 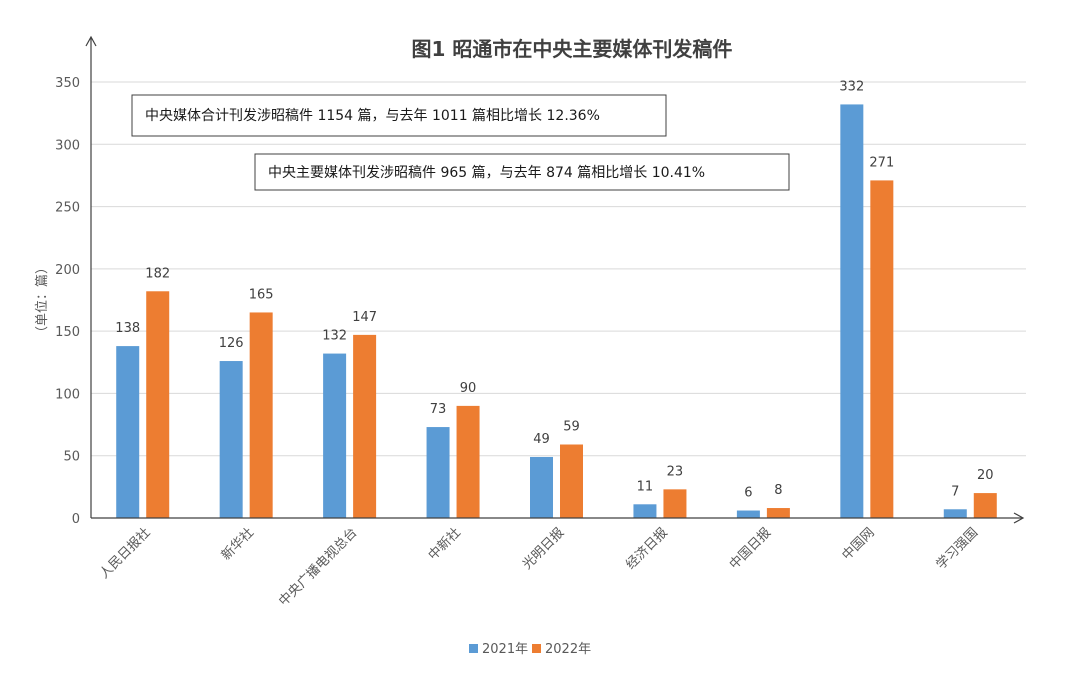 What do you see at coordinates (261, 415) in the screenshot?
I see `bar-2022年-新华社` at bounding box center [261, 415].